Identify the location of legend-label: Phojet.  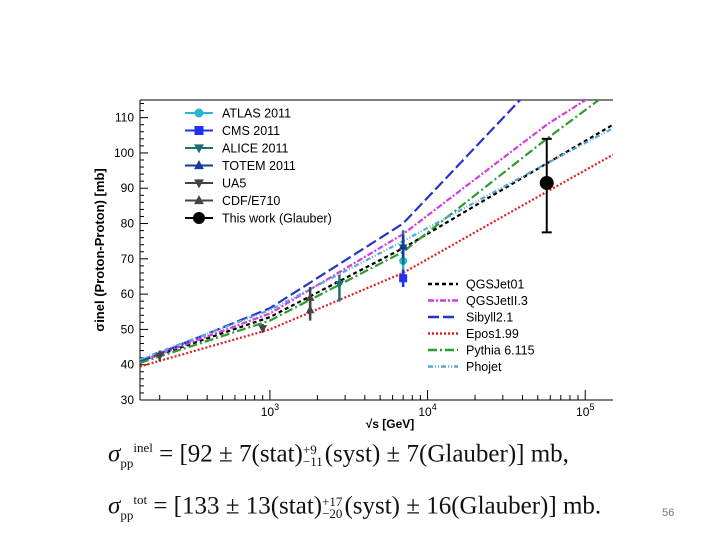
(484, 367).